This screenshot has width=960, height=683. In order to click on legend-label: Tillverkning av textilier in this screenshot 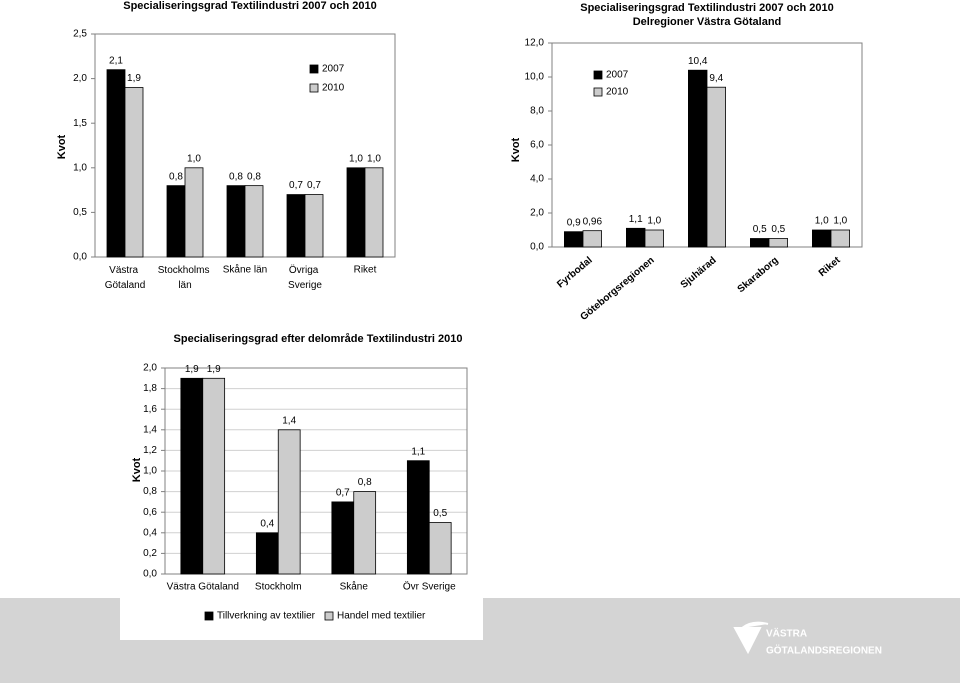, I will do `click(266, 616)`.